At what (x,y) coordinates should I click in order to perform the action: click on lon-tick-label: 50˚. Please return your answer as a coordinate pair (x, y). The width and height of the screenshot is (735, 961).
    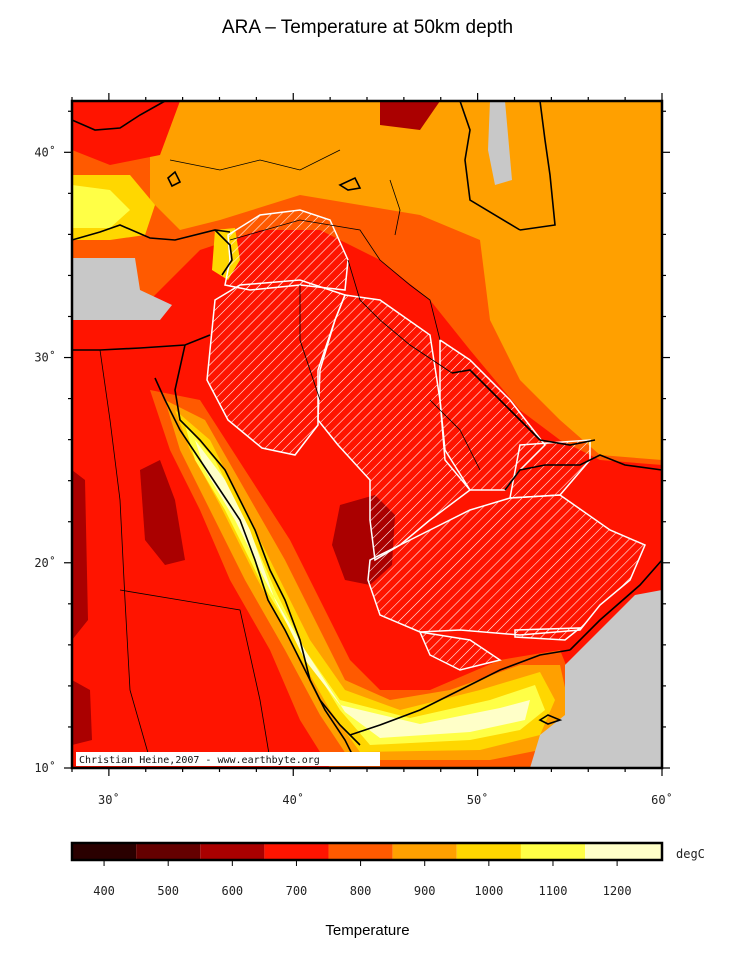
    Looking at the image, I should click on (478, 799).